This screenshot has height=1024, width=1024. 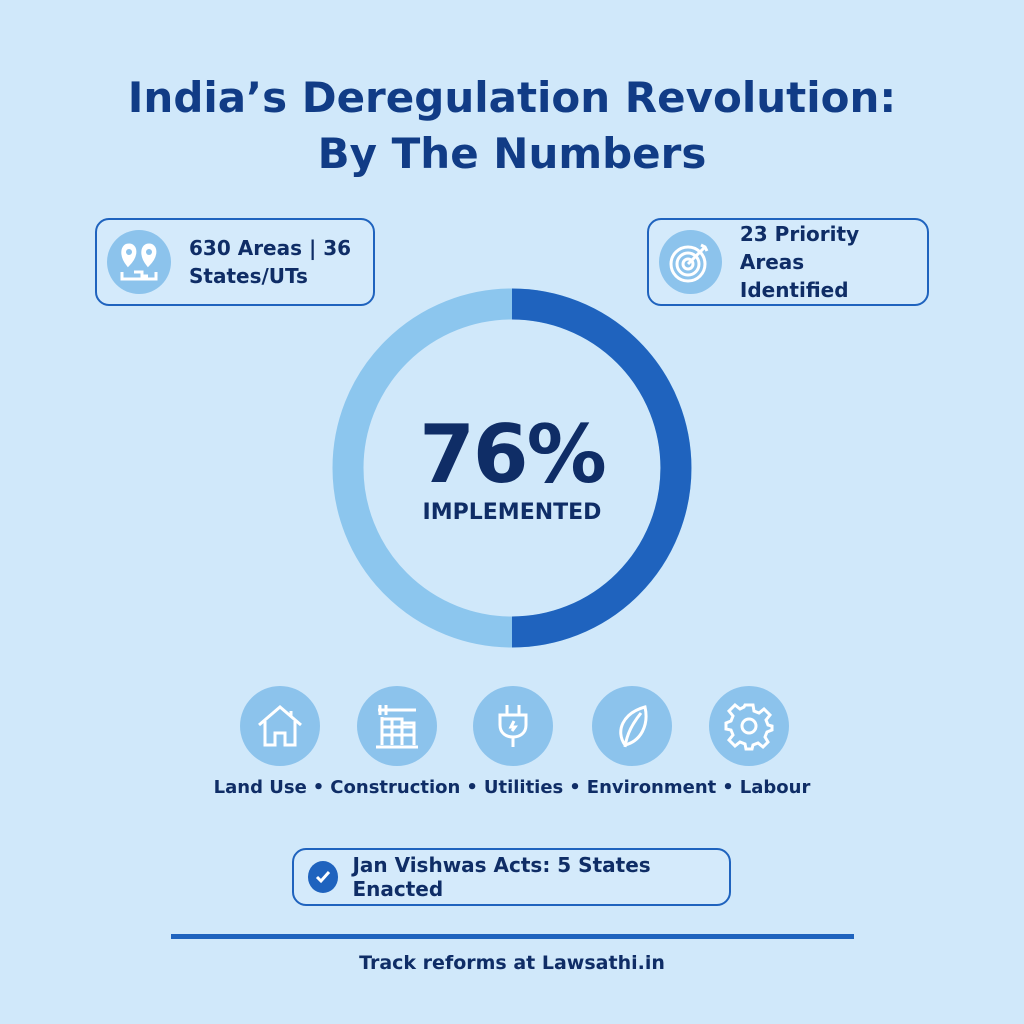 What do you see at coordinates (794, 290) in the screenshot?
I see `stat-priority-line-2: Identified` at bounding box center [794, 290].